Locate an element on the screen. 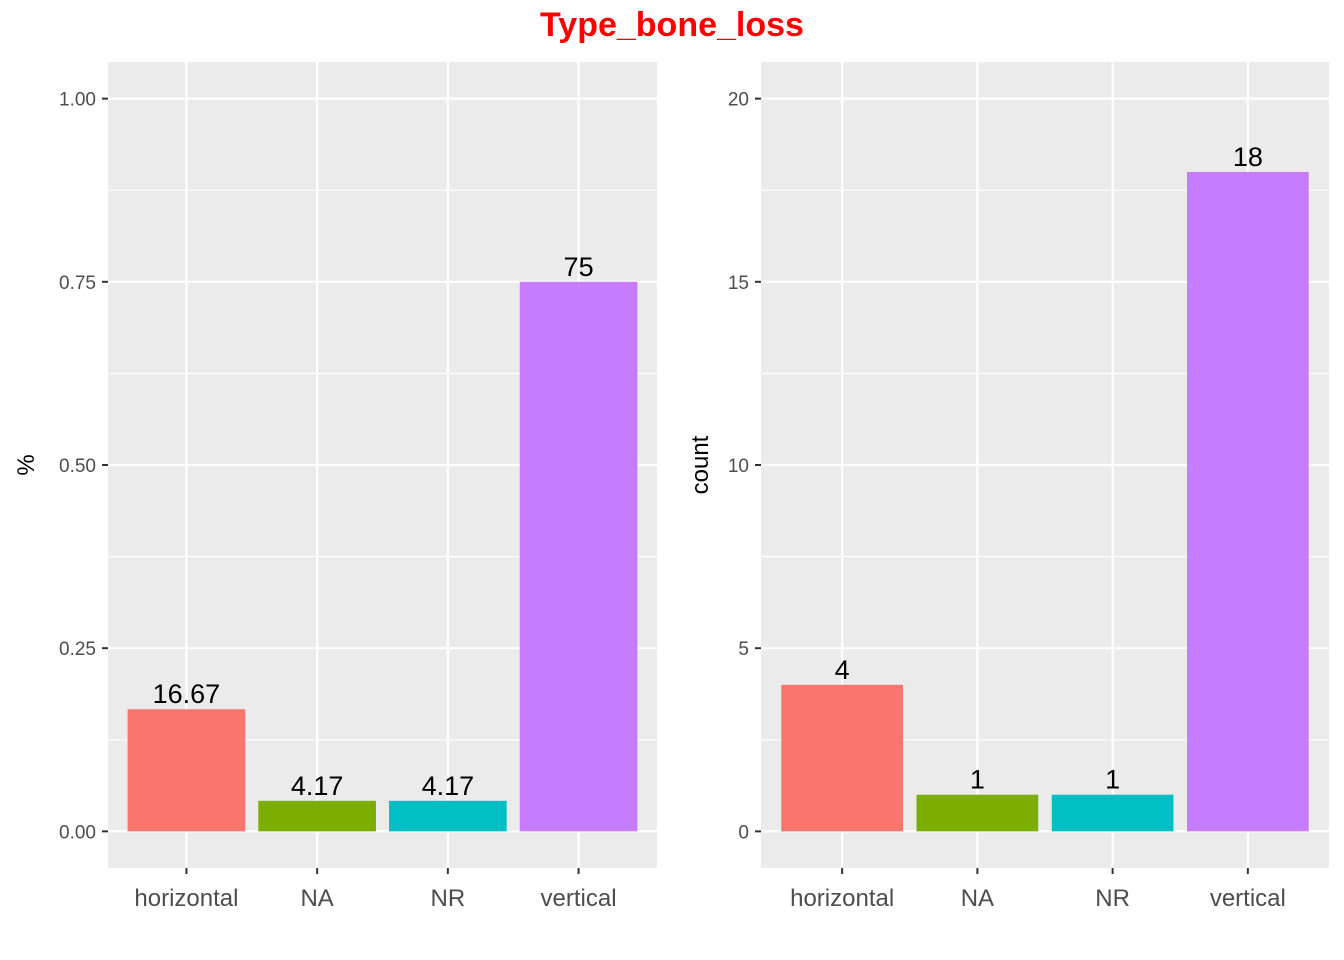  chart-title: Type_bone_loss is located at coordinates (672, 25).